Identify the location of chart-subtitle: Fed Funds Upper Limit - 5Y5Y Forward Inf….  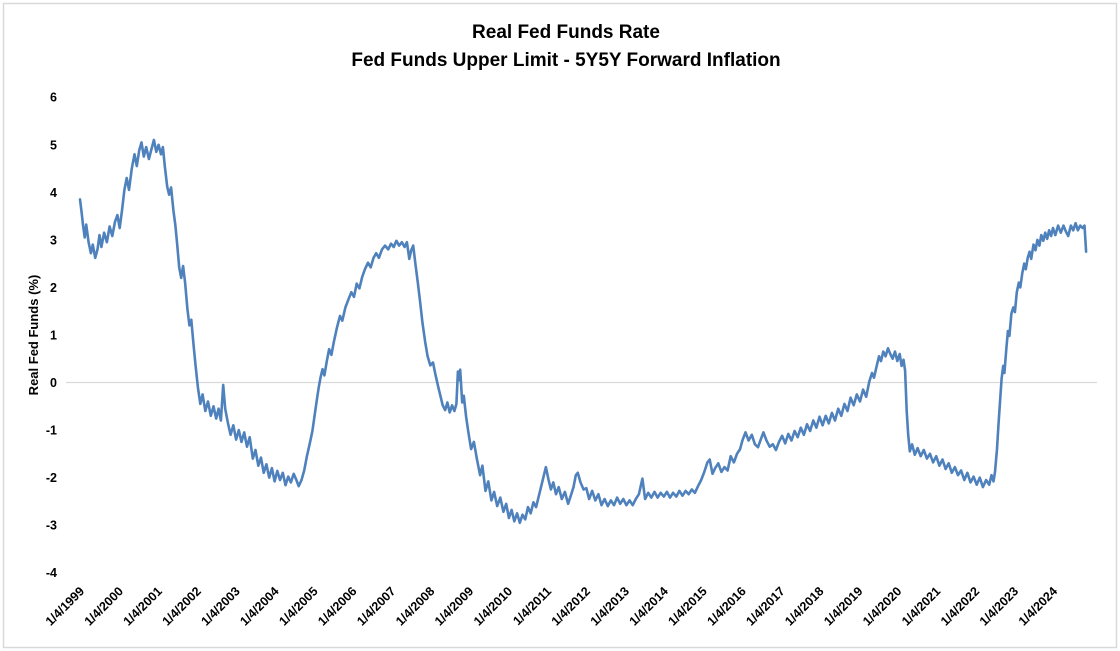
(565, 60).